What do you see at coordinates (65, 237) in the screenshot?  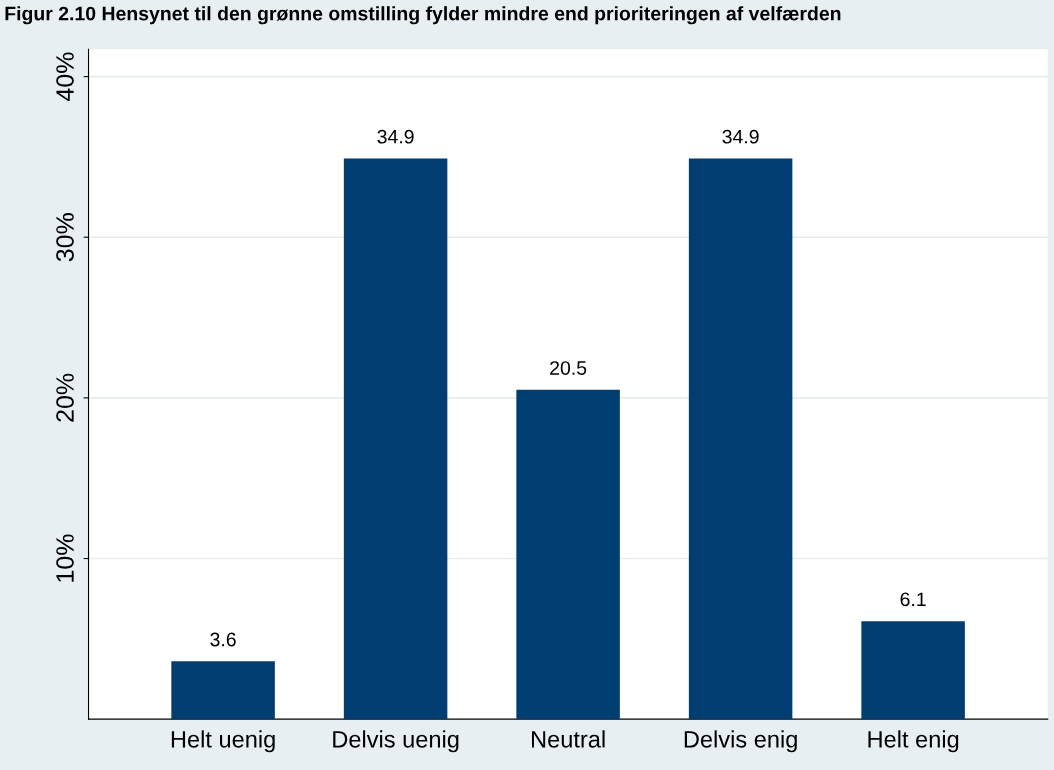 I see `y-tick-label: 30%` at bounding box center [65, 237].